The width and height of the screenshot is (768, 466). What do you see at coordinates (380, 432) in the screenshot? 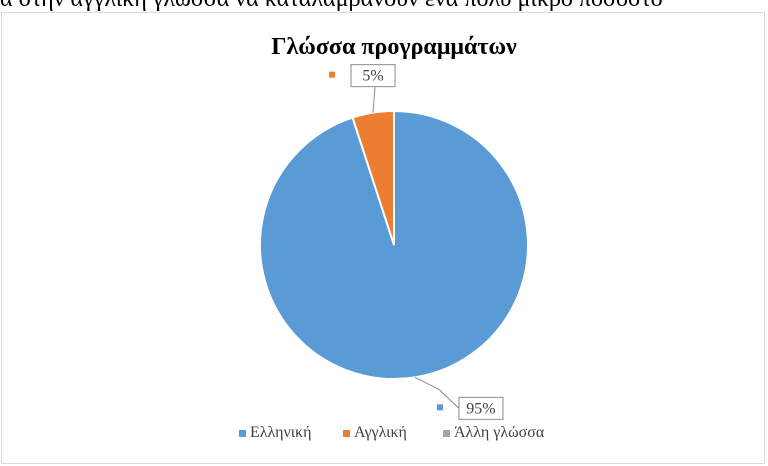
I see `legend-label-2: Αγγλική` at bounding box center [380, 432].